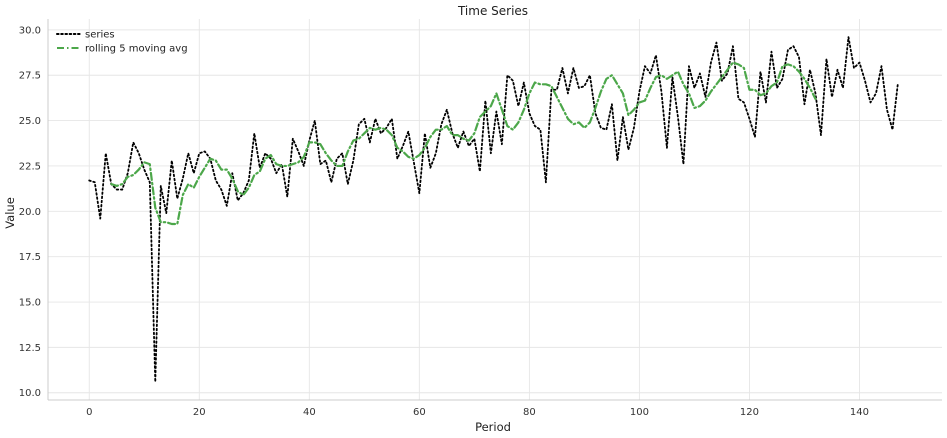 This screenshot has width=947, height=438. I want to click on x-tick-label: 140, so click(859, 412).